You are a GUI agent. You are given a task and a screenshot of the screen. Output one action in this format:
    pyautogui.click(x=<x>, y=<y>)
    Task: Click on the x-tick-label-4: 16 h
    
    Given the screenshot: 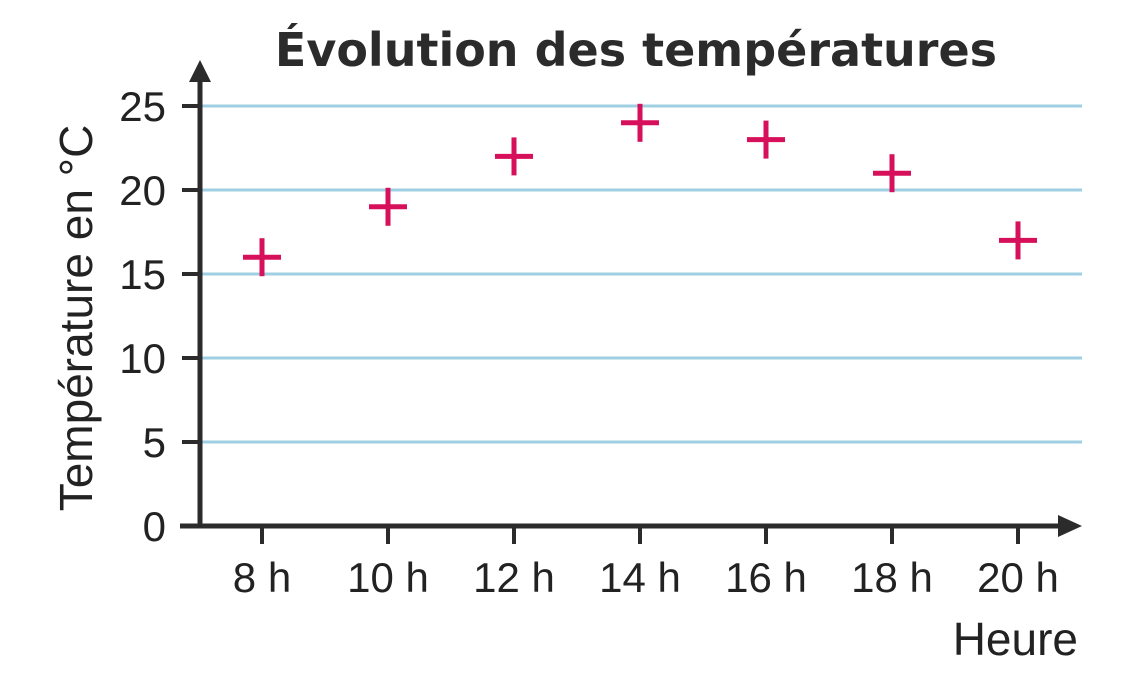 What is the action you would take?
    pyautogui.click(x=766, y=577)
    